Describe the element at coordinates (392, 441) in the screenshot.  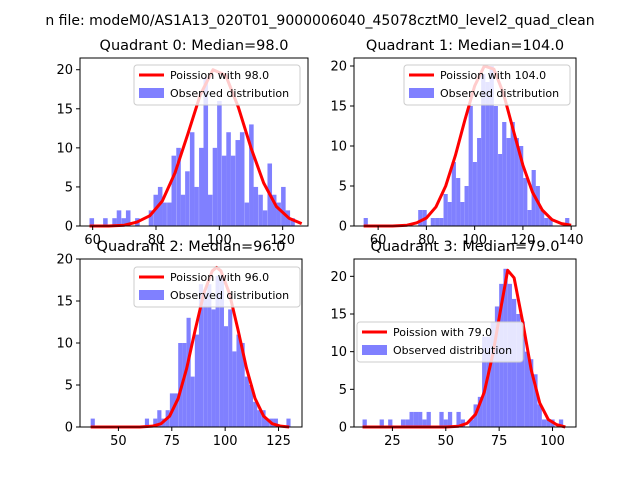
I see `x-tick-label: 25` at that location.